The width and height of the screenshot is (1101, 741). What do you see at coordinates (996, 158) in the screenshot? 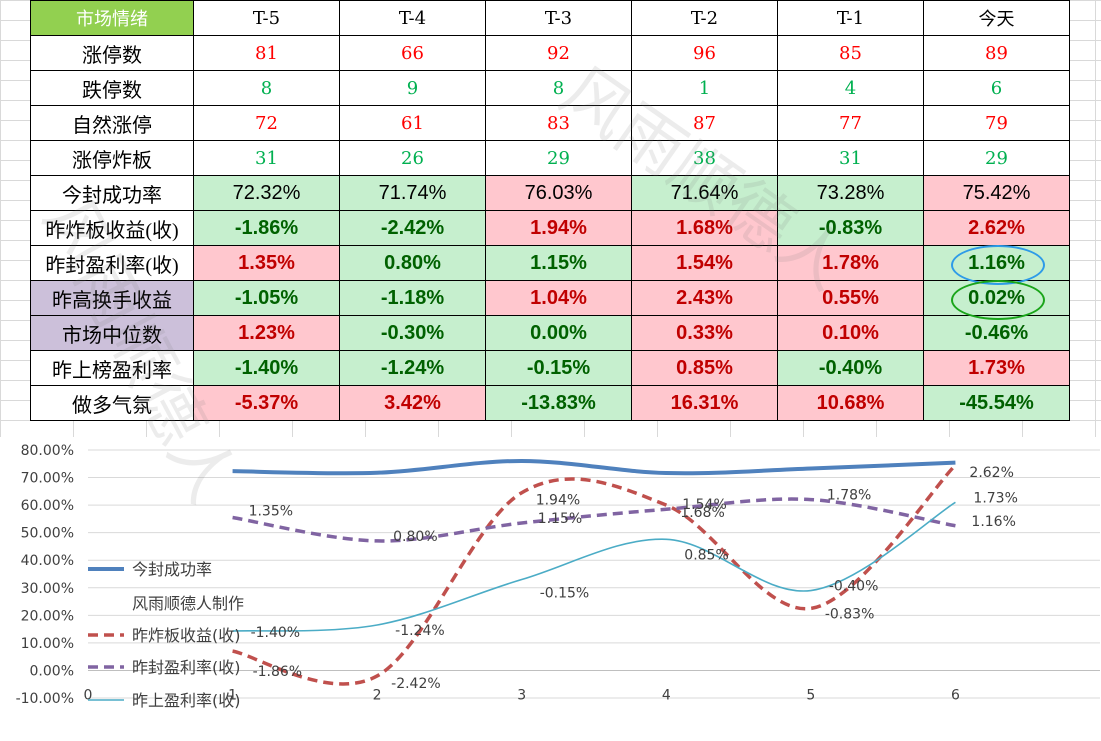
I see `table-cell: 29` at bounding box center [996, 158].